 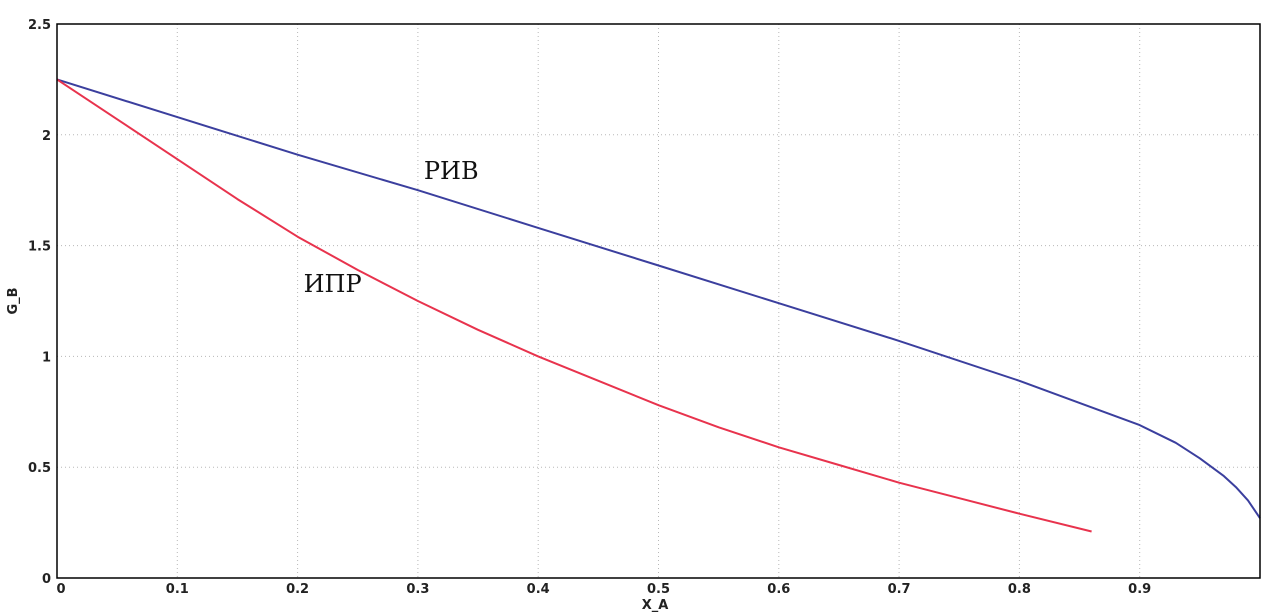 I want to click on y-tick-label: 0.5, so click(x=39, y=468).